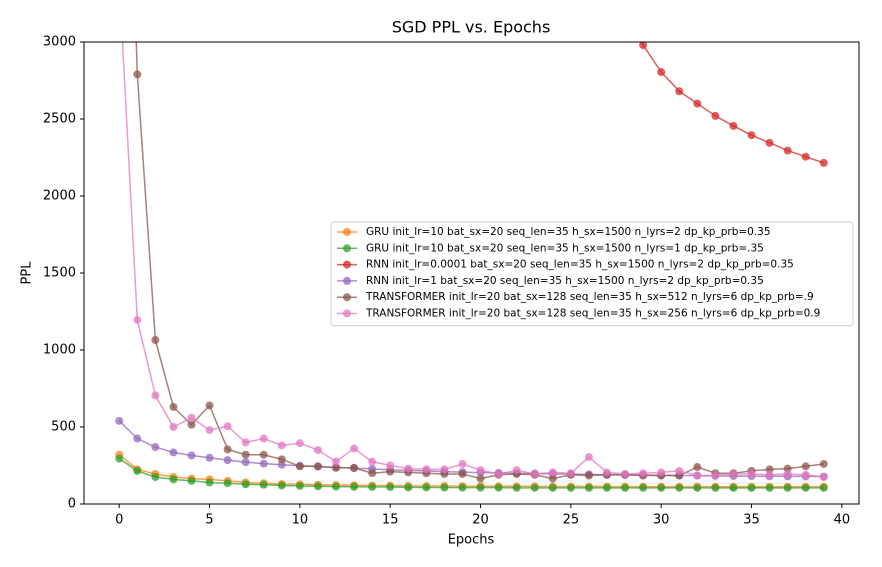 The image size is (882, 567). What do you see at coordinates (59, 42) in the screenshot?
I see `y-tick-label: 3000` at bounding box center [59, 42].